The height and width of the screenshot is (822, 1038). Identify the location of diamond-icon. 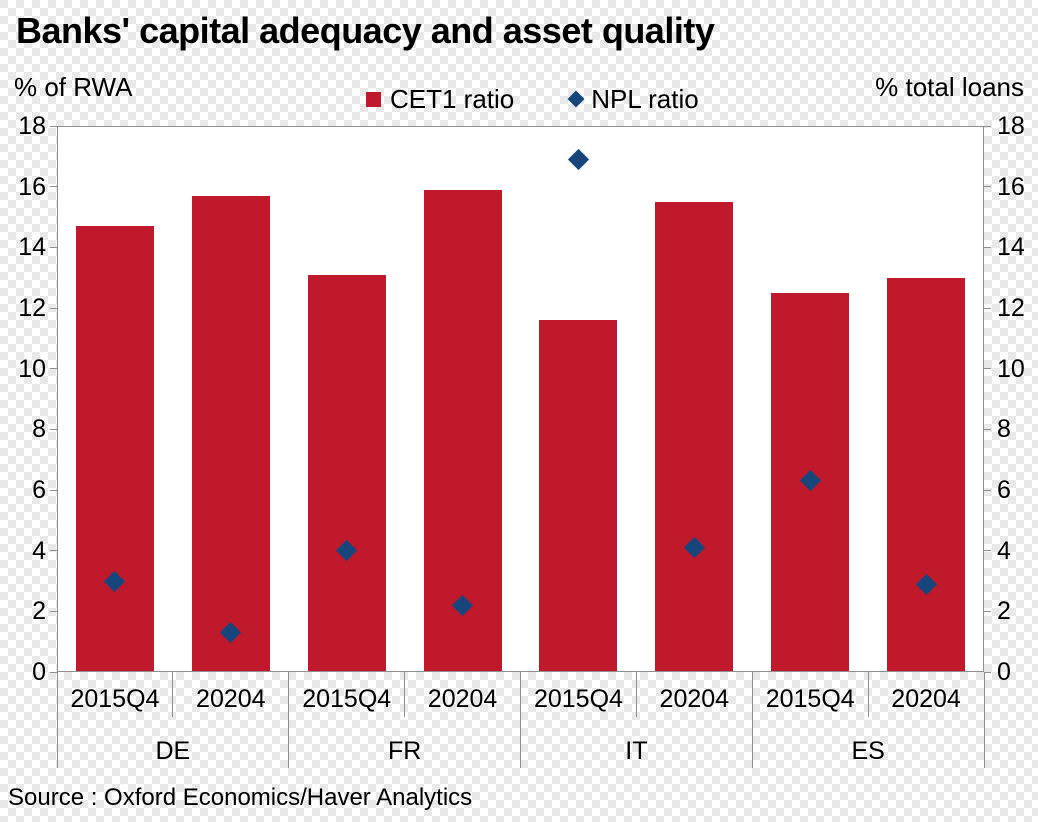
(576, 99).